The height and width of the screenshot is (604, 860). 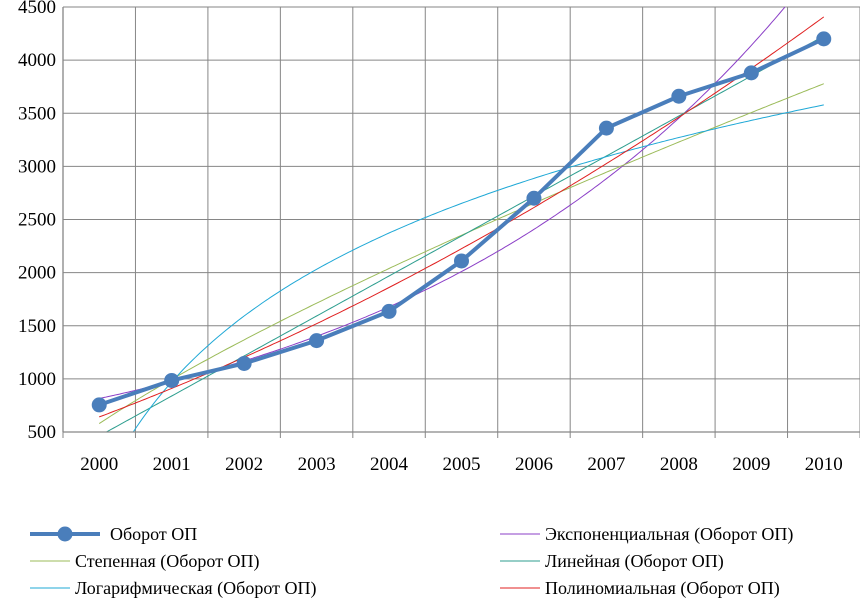 What do you see at coordinates (679, 464) in the screenshot?
I see `x-tick-label: 2008` at bounding box center [679, 464].